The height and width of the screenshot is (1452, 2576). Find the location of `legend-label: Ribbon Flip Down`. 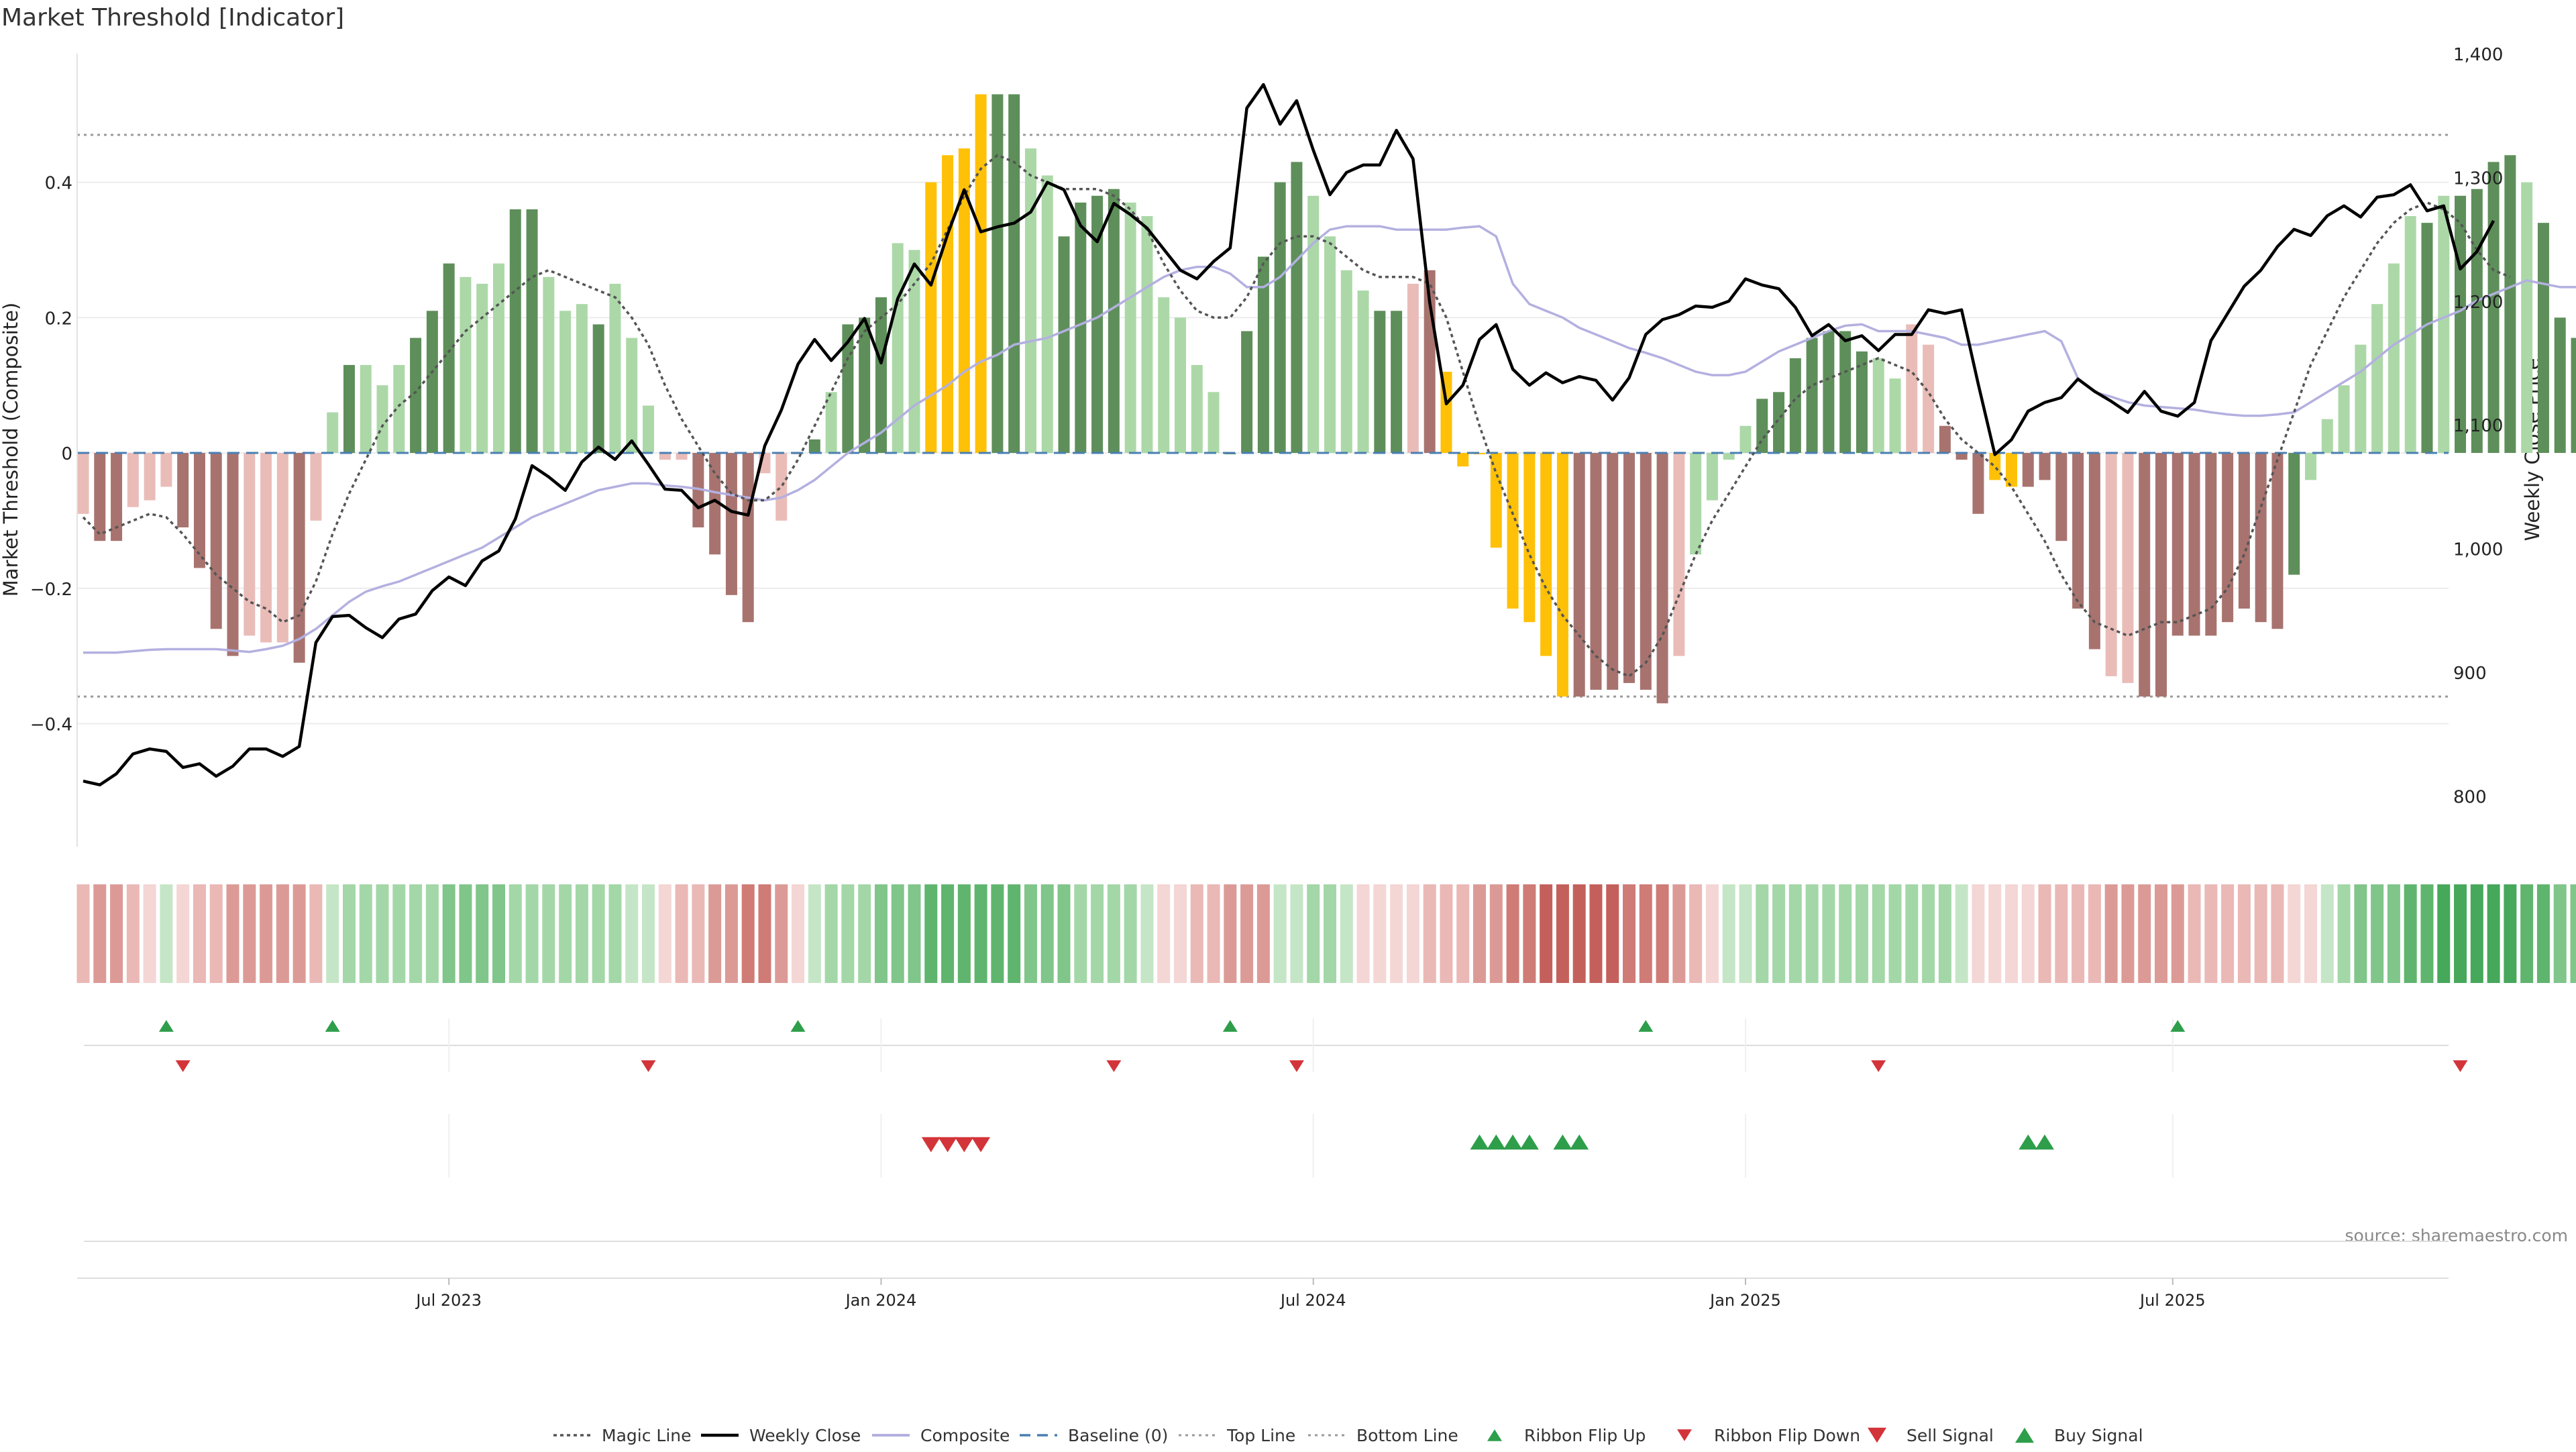

legend-label: Ribbon Flip Down is located at coordinates (1787, 1436).